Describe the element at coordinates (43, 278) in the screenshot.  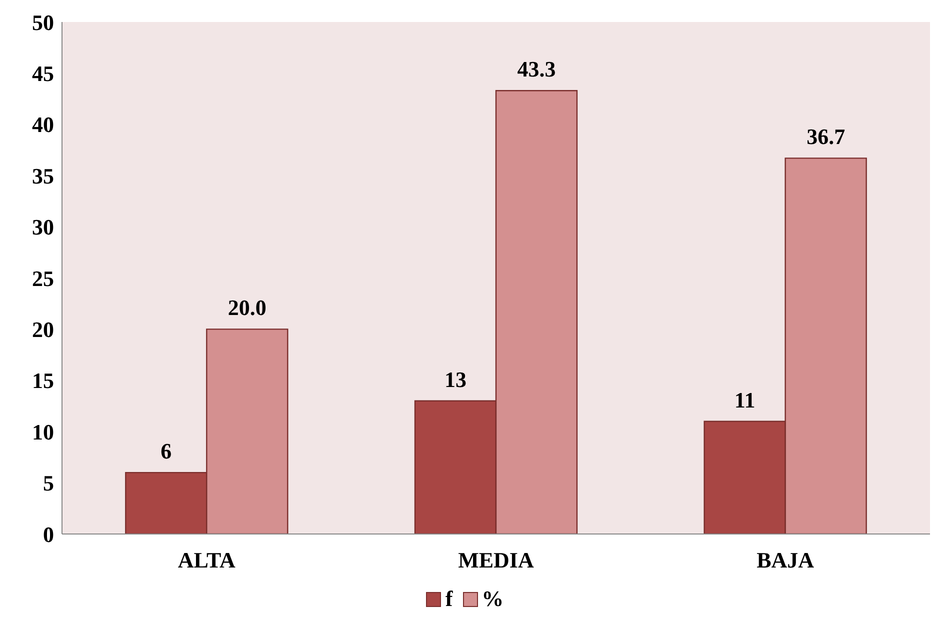
I see `y-tick-label: 25` at that location.